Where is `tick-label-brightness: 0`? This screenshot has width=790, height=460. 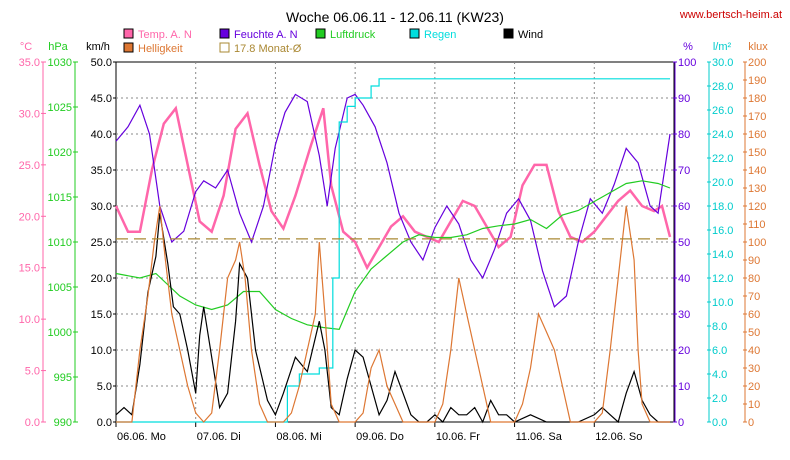
tick-label-brightness: 0 is located at coordinates (751, 423).